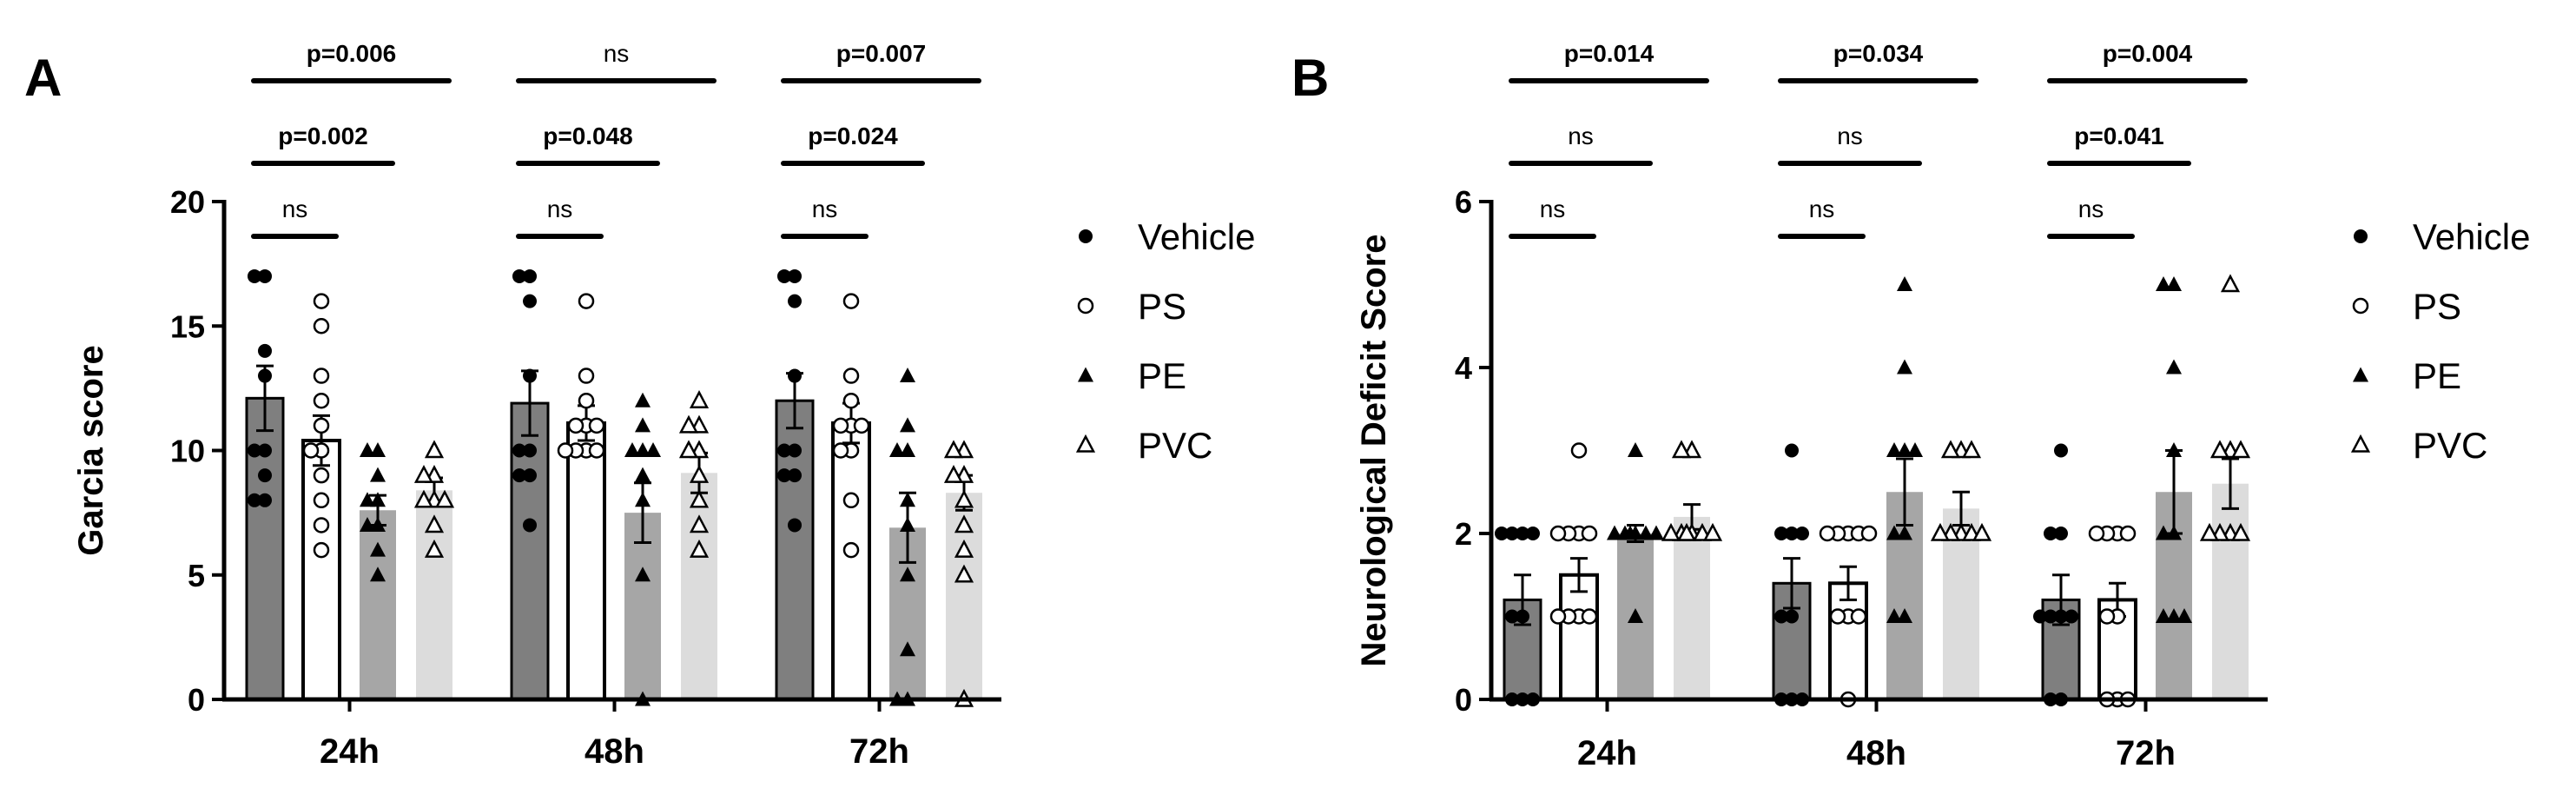  Describe the element at coordinates (197, 700) in the screenshot. I see `y-tick-label-0: 0` at that location.